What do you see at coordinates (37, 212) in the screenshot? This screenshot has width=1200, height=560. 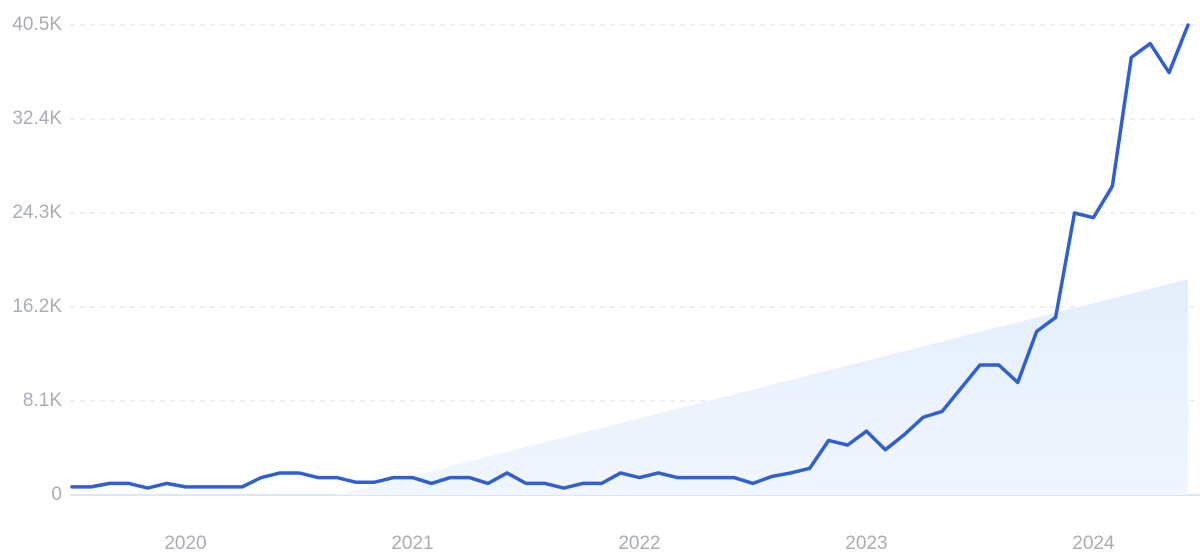 I see `y-tick-label: 24.3K` at bounding box center [37, 212].